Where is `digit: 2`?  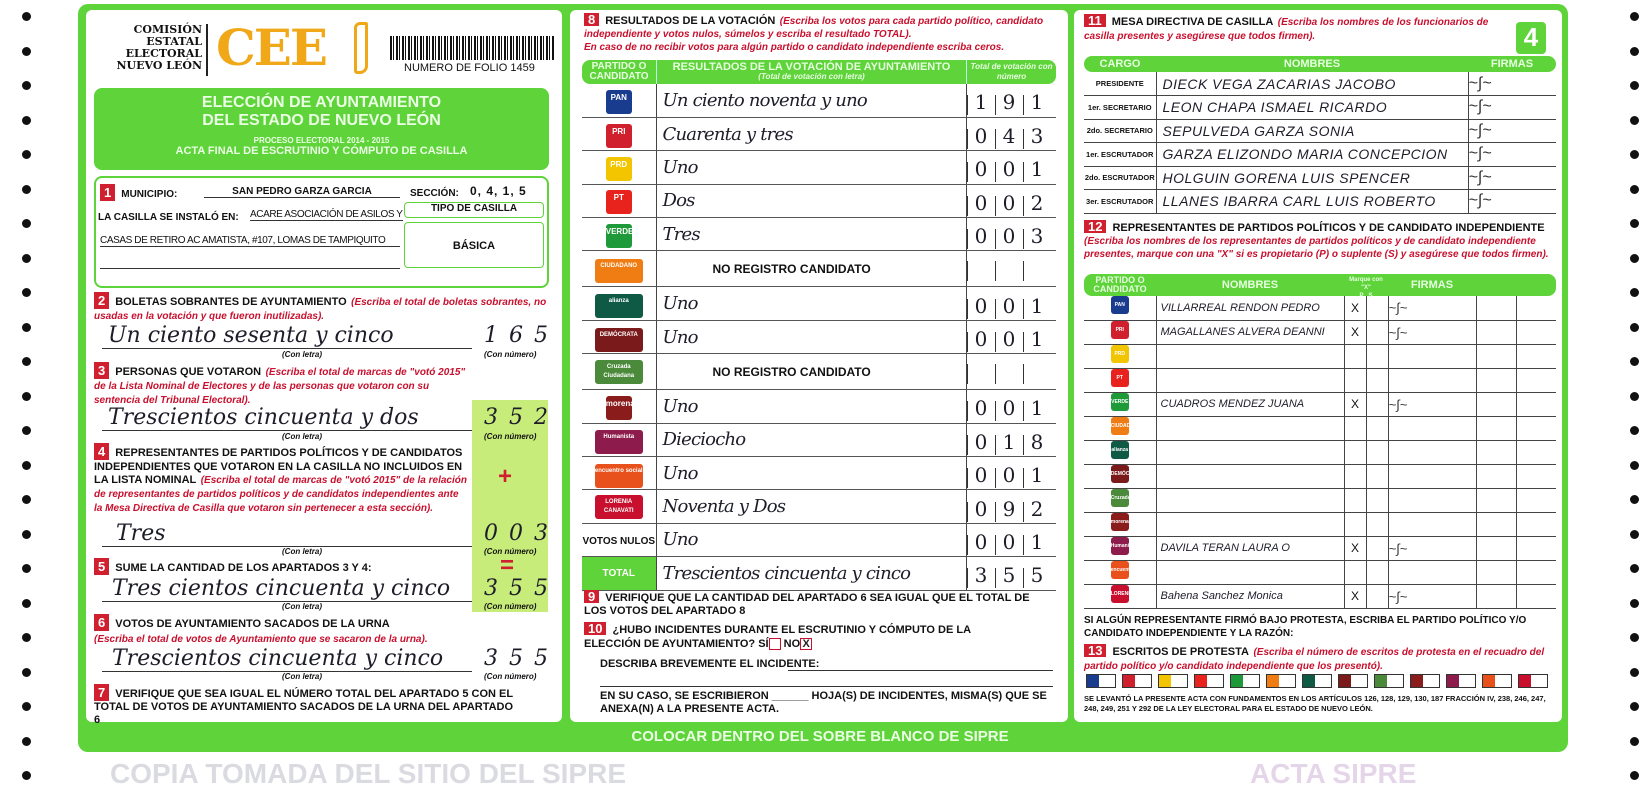
digit: 2 is located at coordinates (1036, 204).